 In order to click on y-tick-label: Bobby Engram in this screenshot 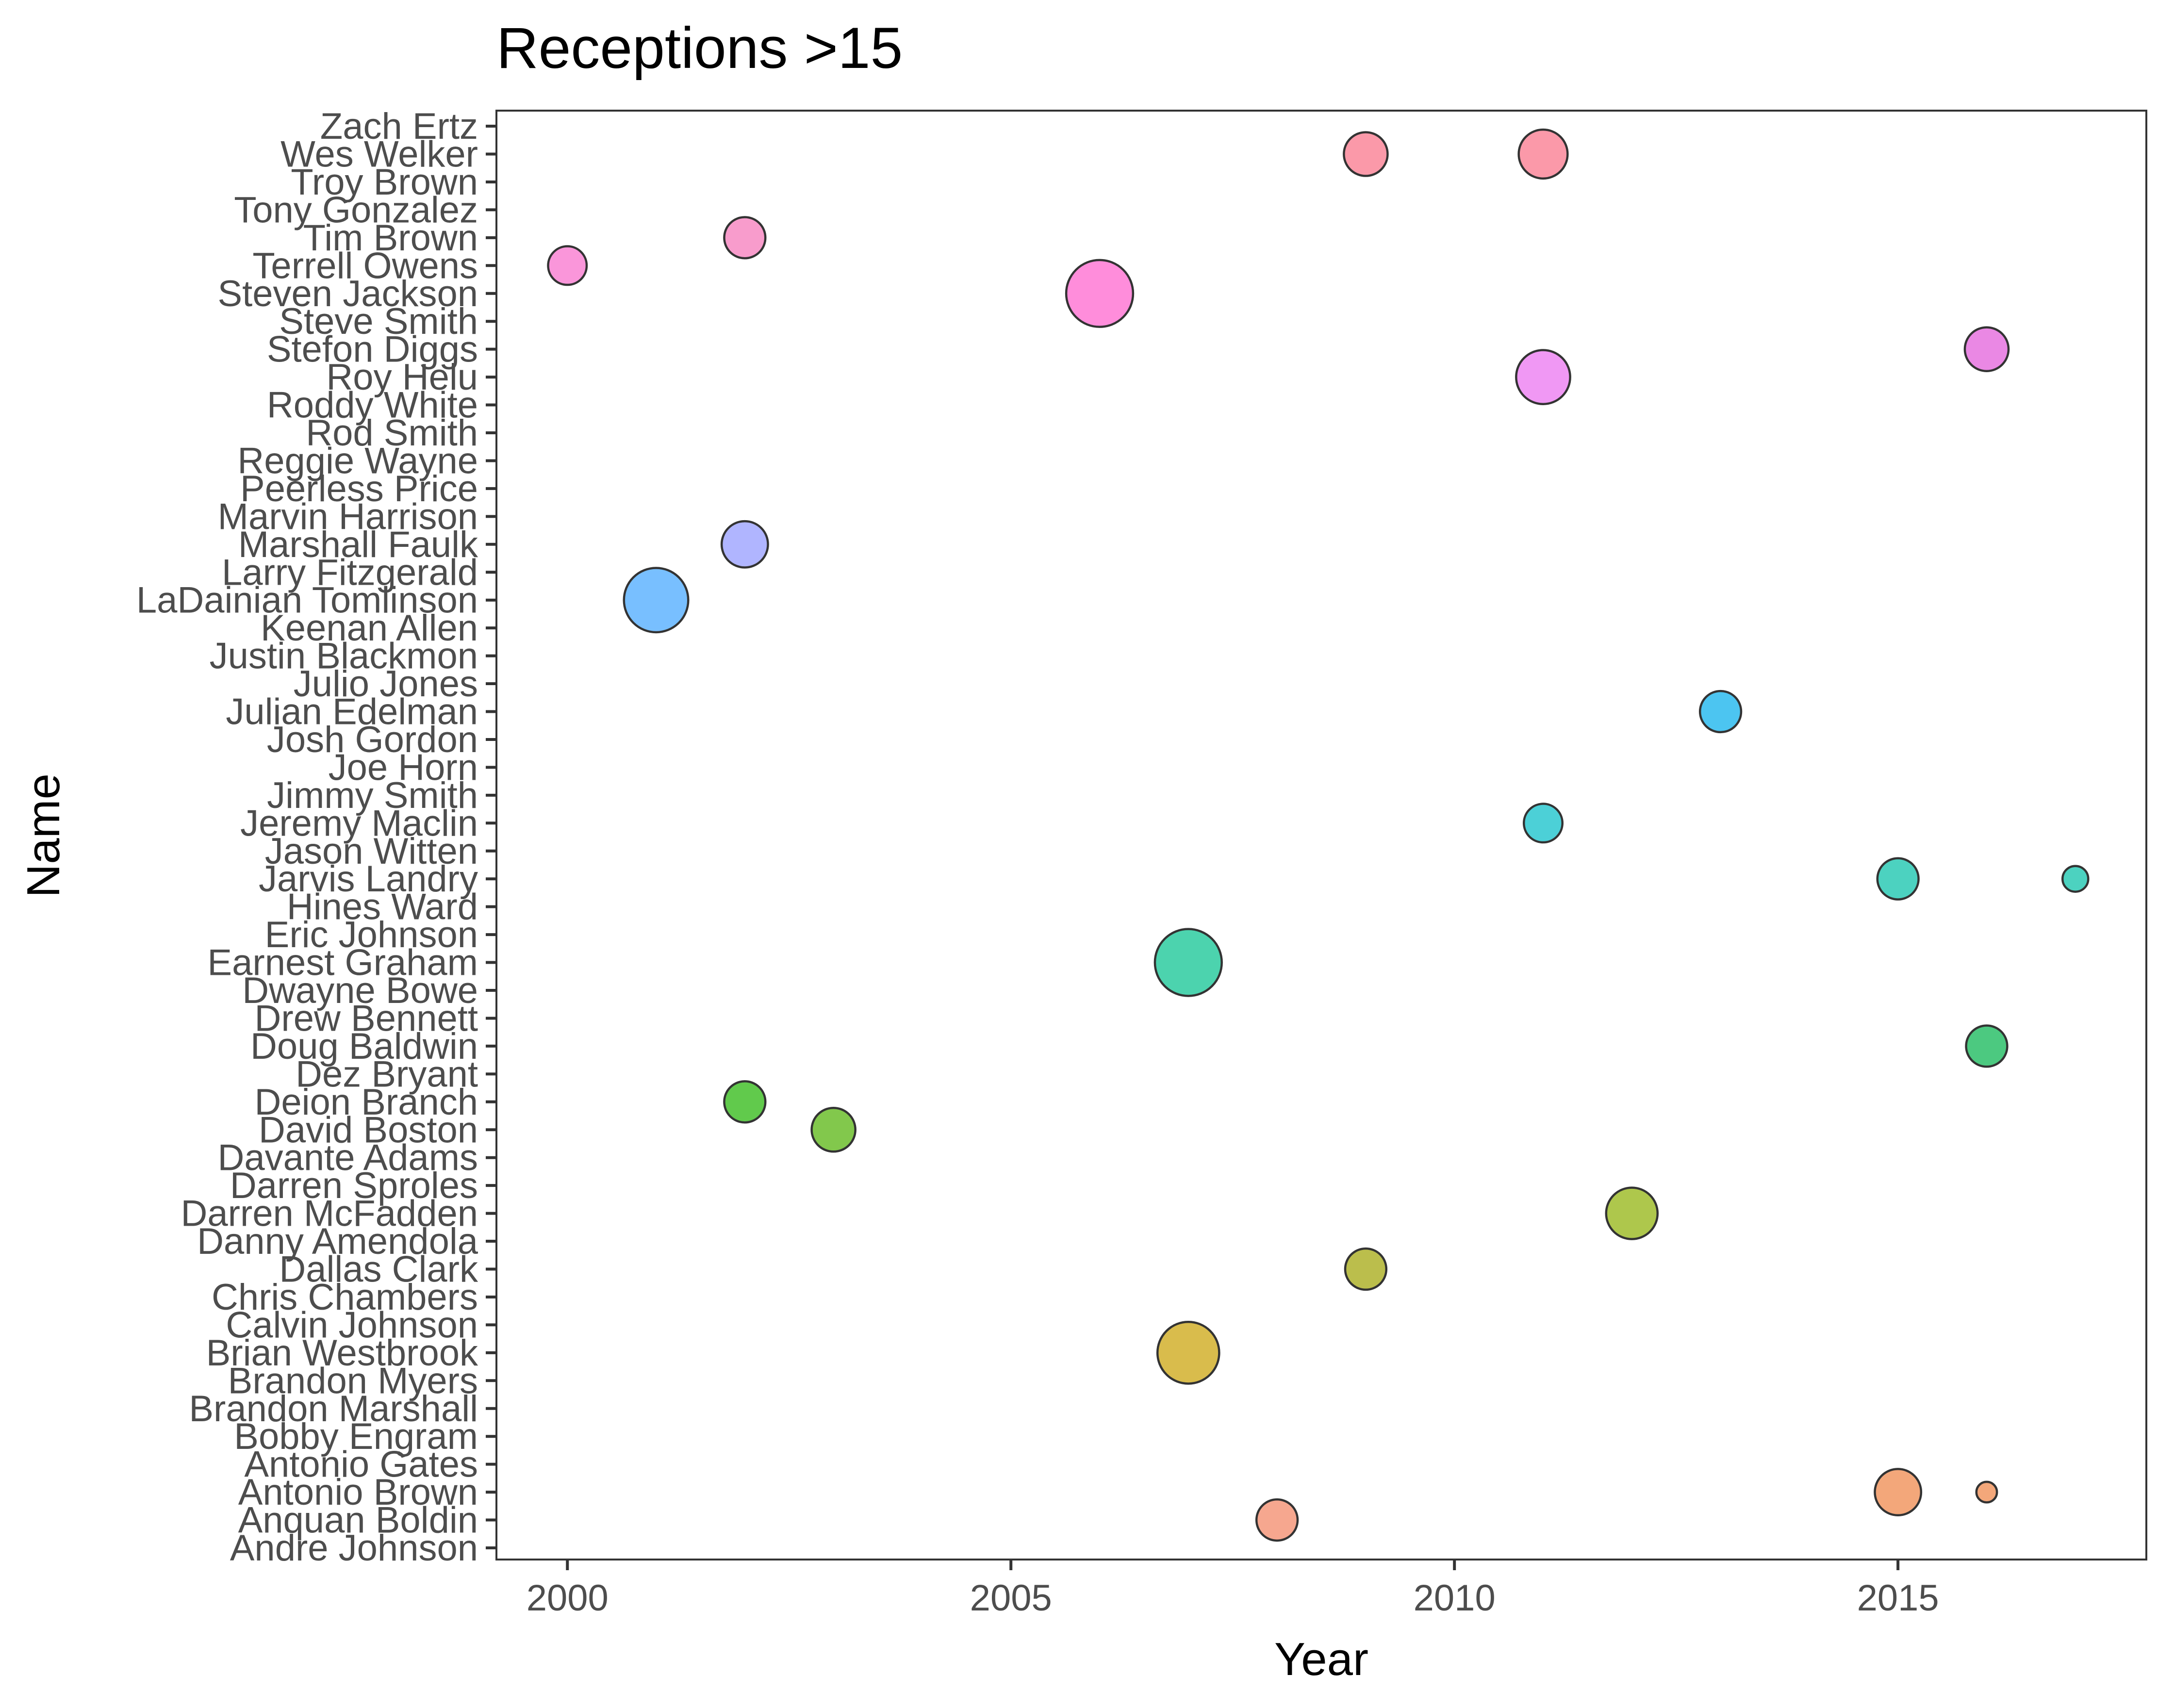, I will do `click(356, 1437)`.